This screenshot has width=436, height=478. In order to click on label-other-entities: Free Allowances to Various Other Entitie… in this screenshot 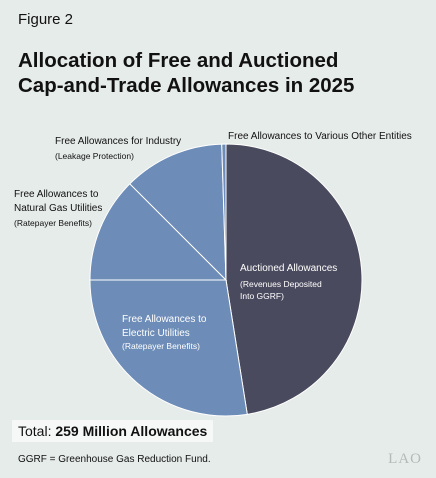, I will do `click(320, 136)`.